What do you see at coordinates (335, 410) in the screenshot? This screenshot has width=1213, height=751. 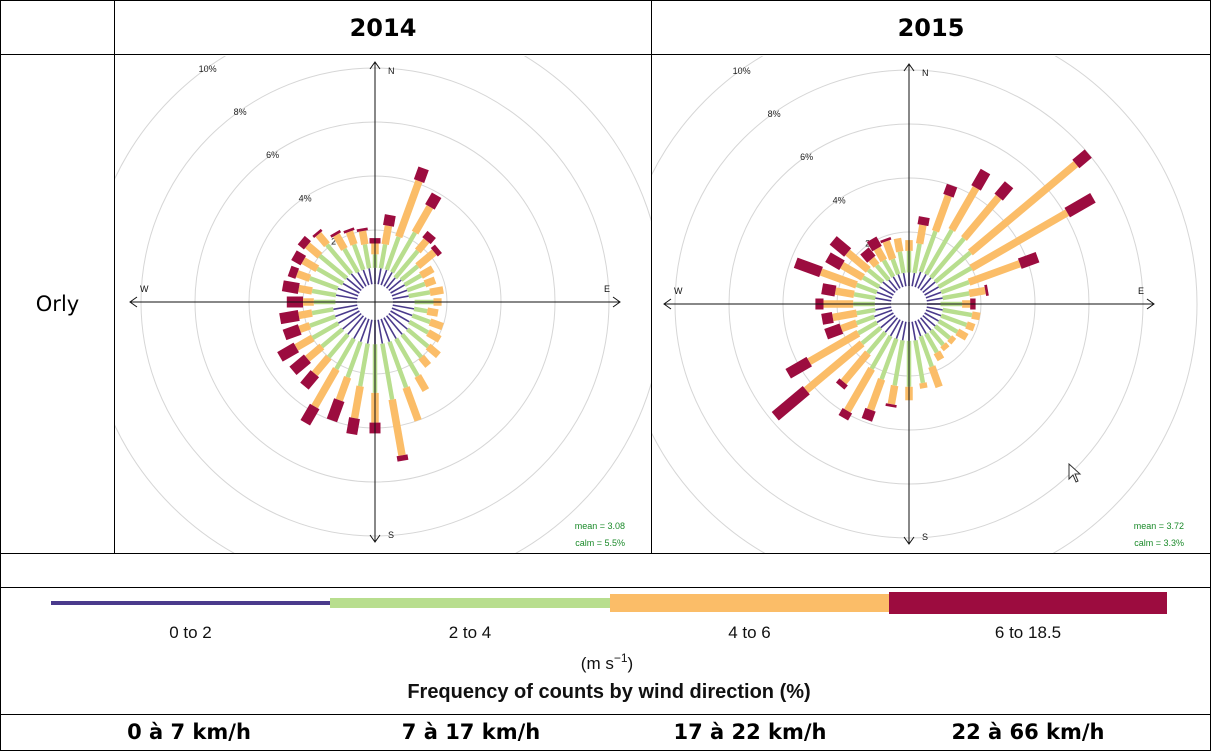 I see `bar-dir200-bin4` at bounding box center [335, 410].